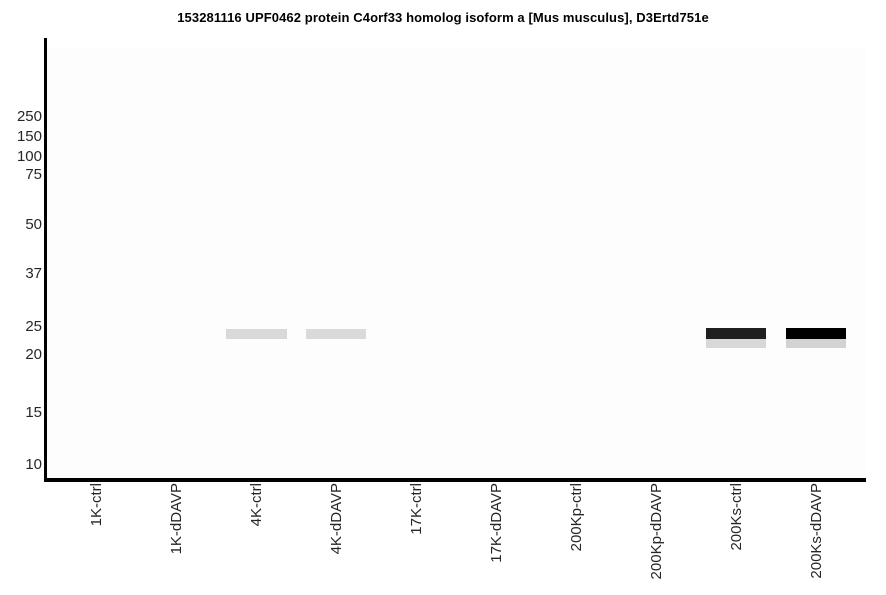  Describe the element at coordinates (96, 505) in the screenshot. I see `lane-label: 1K-ctrl` at that location.